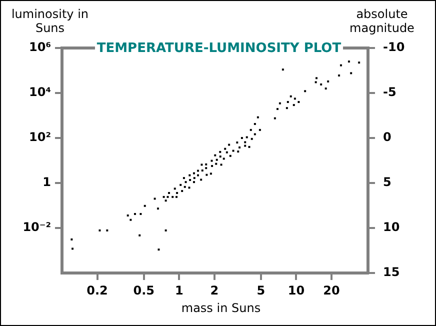  Describe the element at coordinates (50, 21) in the screenshot. I see `y-axis-title: luminosity in Suns` at that location.